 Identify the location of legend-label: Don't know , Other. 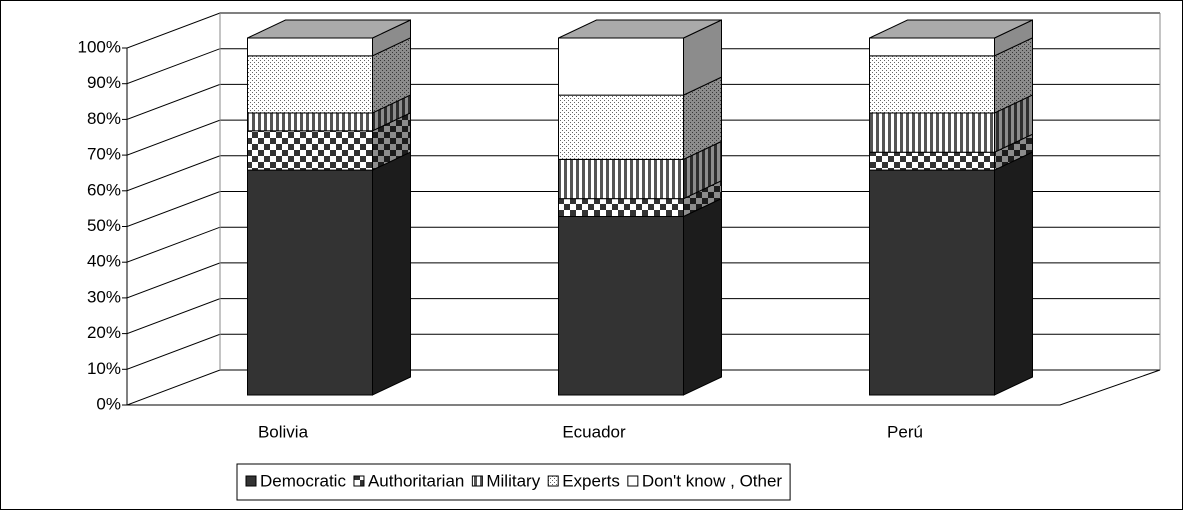
(712, 480).